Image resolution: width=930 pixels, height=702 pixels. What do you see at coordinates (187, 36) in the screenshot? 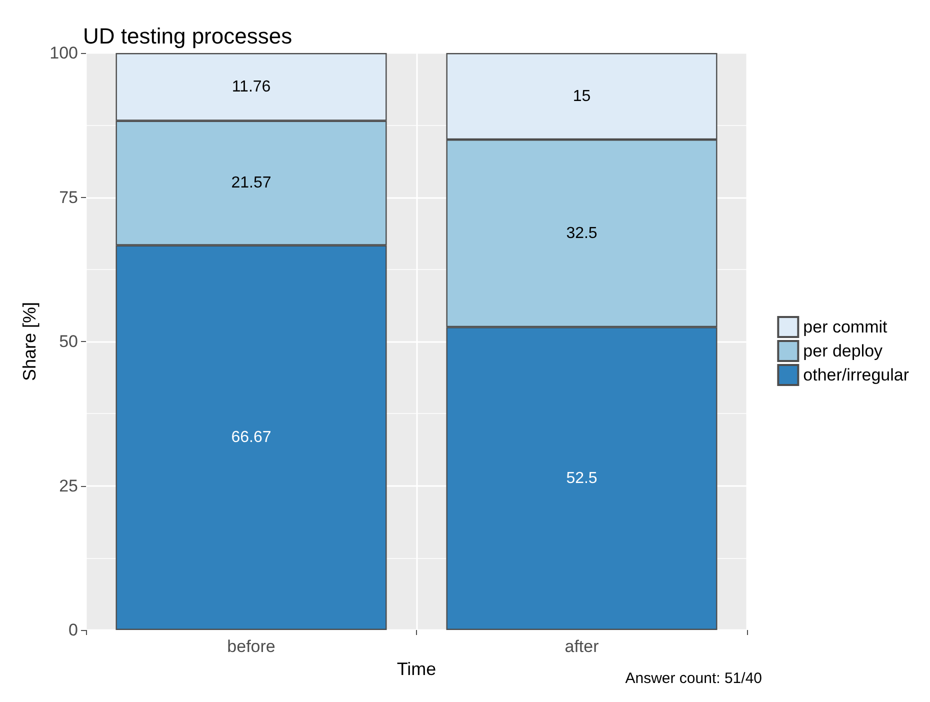
I see `chart-title: UD testing processes` at bounding box center [187, 36].